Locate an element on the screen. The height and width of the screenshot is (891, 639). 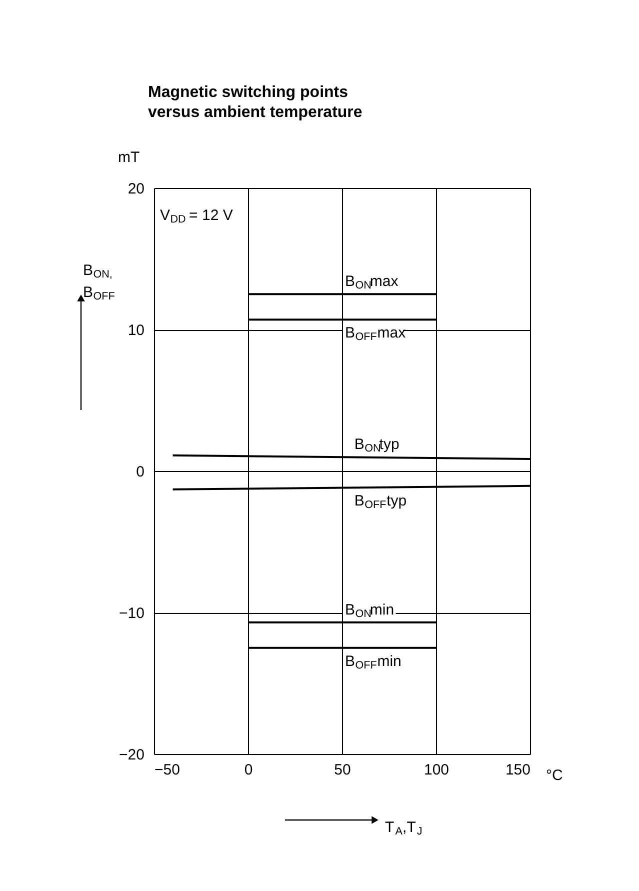
text: °C is located at coordinates (554, 775).